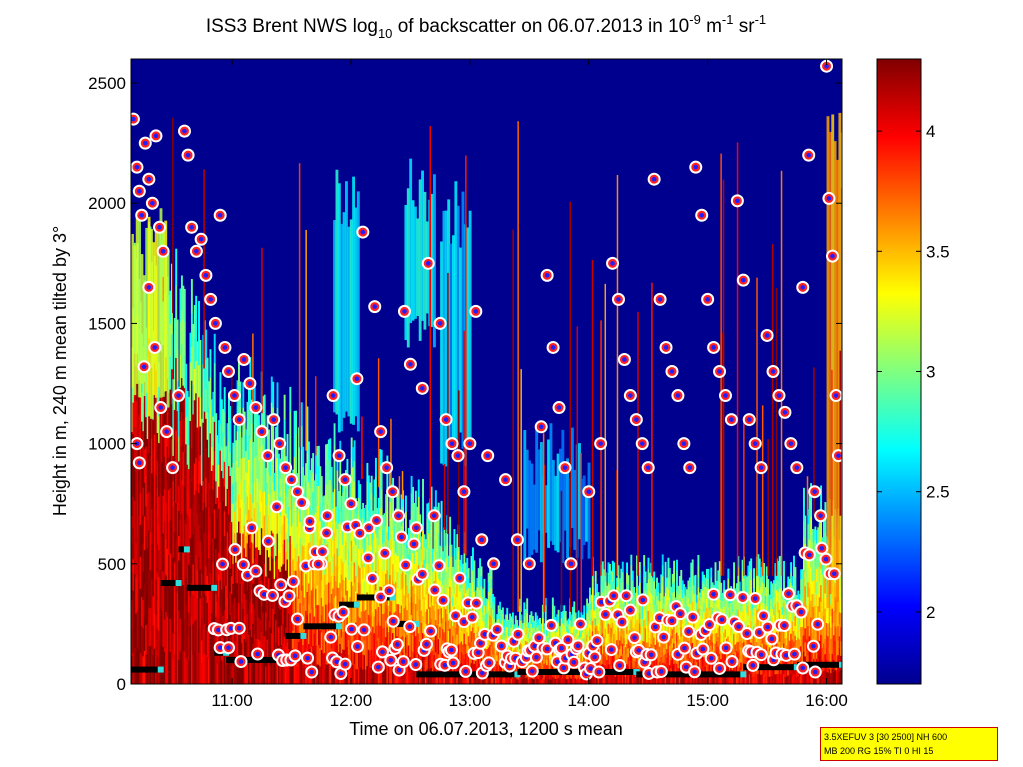 This screenshot has height=767, width=1023. What do you see at coordinates (899, 371) in the screenshot?
I see `colorbar` at bounding box center [899, 371].